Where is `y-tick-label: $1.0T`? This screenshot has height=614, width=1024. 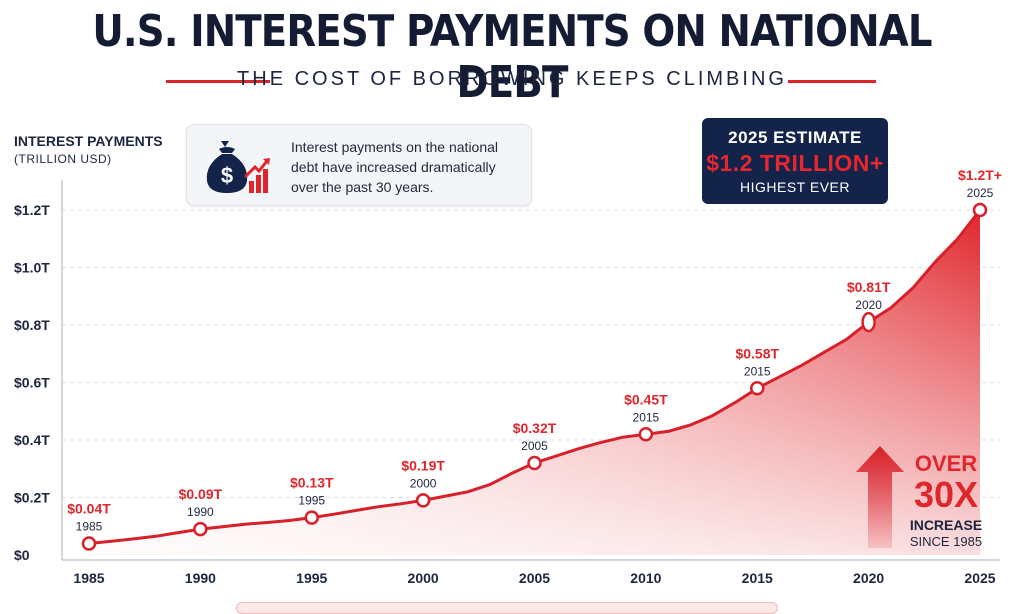 y-tick-label: $1.0T is located at coordinates (32, 268).